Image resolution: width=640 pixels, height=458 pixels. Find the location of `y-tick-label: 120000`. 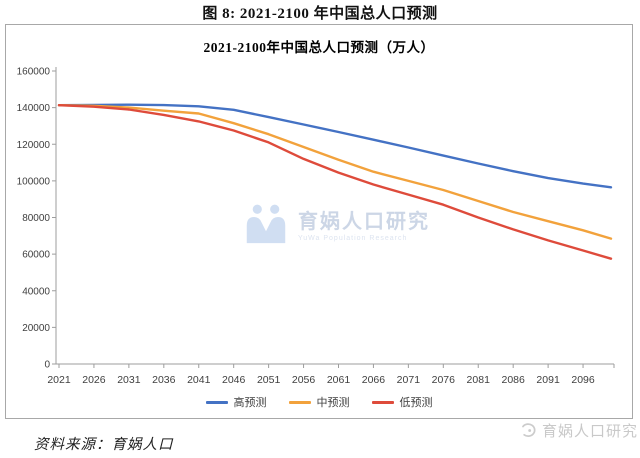

y-tick-label: 120000 is located at coordinates (34, 145).